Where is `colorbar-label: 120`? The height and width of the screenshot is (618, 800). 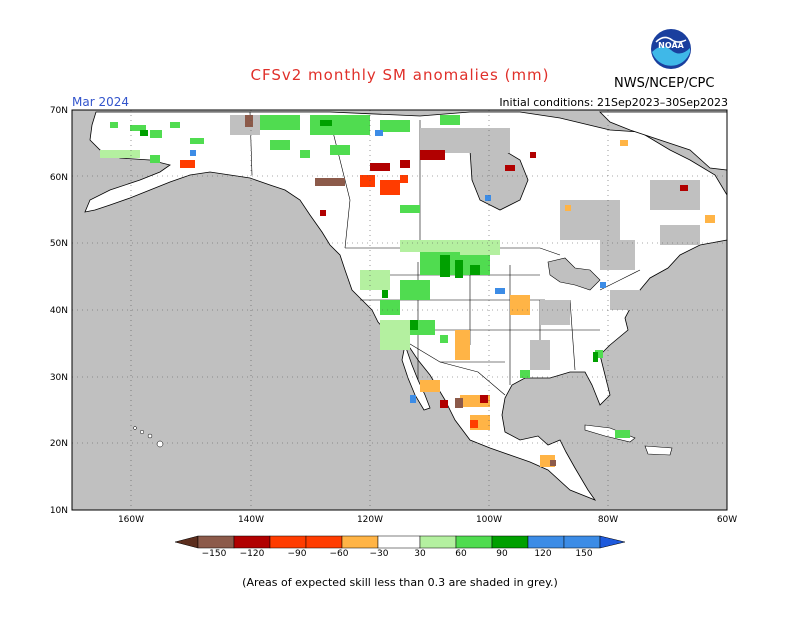 colorbar-label: 120 is located at coordinates (542, 554).